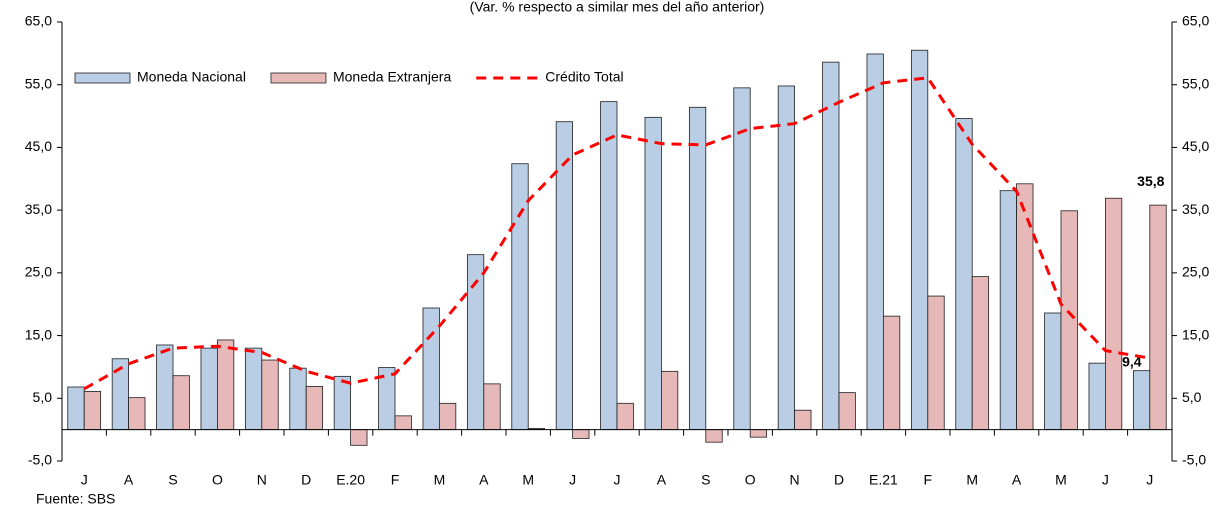 Image resolution: width=1222 pixels, height=511 pixels. I want to click on x-tick-label: E.21, so click(883, 480).